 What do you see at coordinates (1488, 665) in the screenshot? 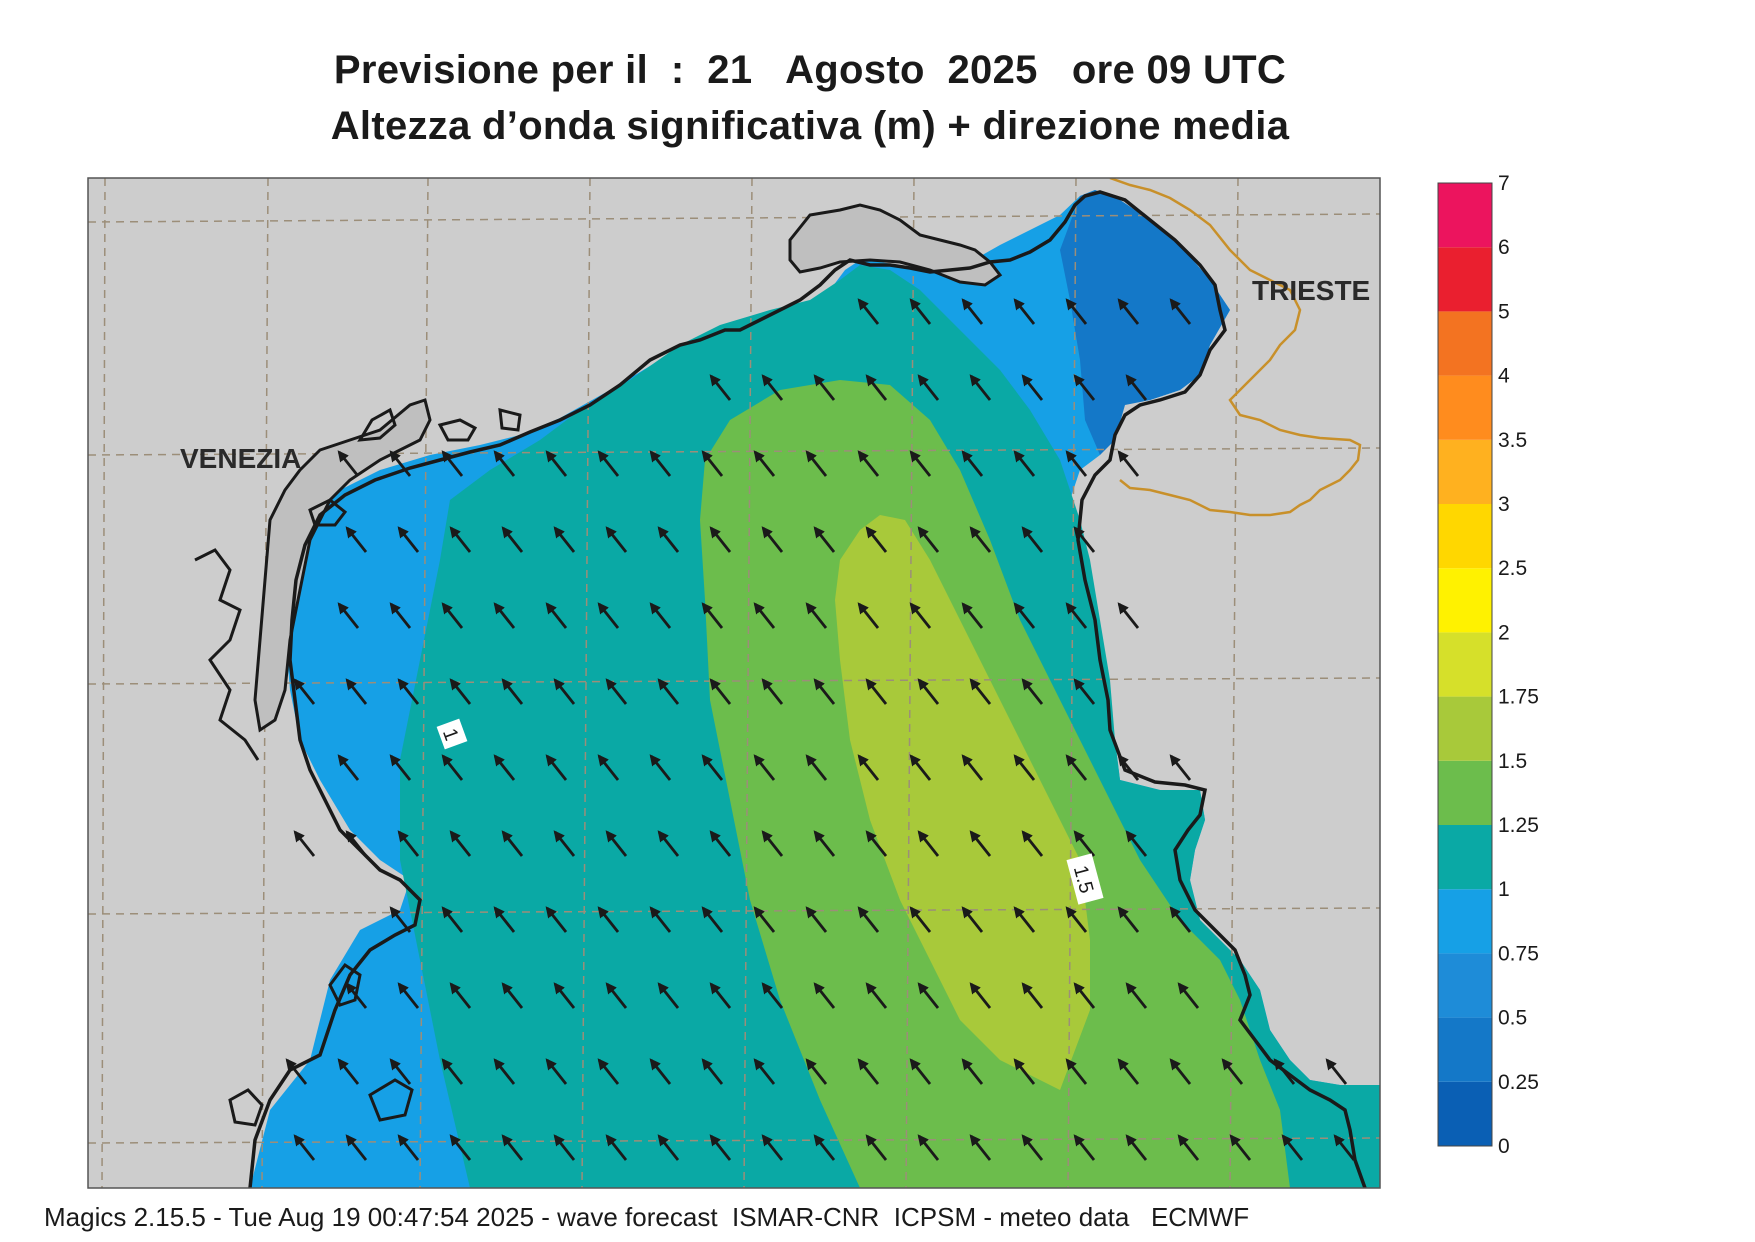
I see `colorbar: 0 0.25 0.5 0.75 1 1.25 1.5 1.75 2 2.5 3 3.5 4 5 6 7` at bounding box center [1488, 665].